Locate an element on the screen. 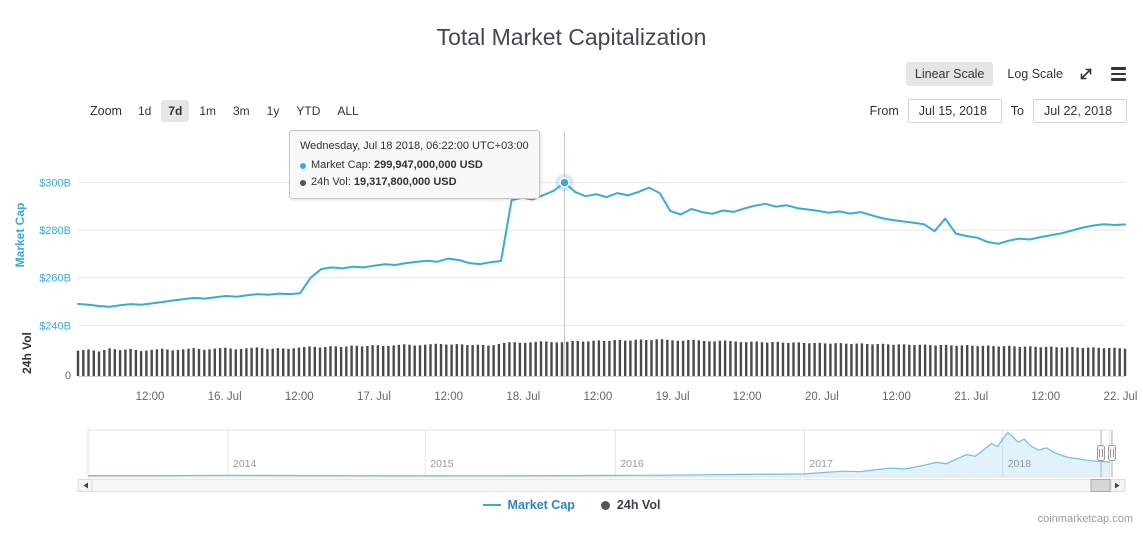  tooltip-market-cap-row: Market Cap 299,947,000,000 USD is located at coordinates (414, 165).